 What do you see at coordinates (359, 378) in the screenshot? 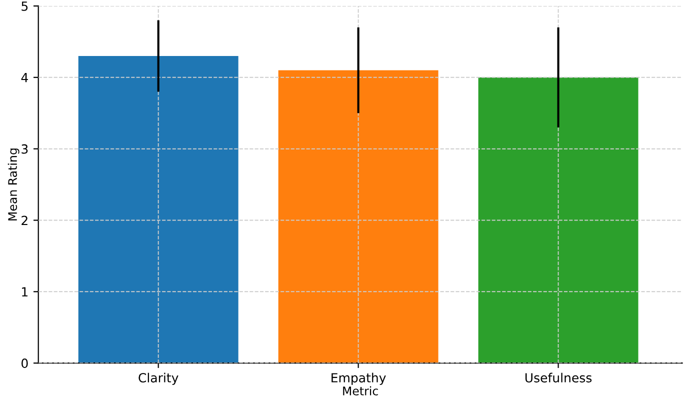
I see `x-tick-label: Empathy` at bounding box center [359, 378].